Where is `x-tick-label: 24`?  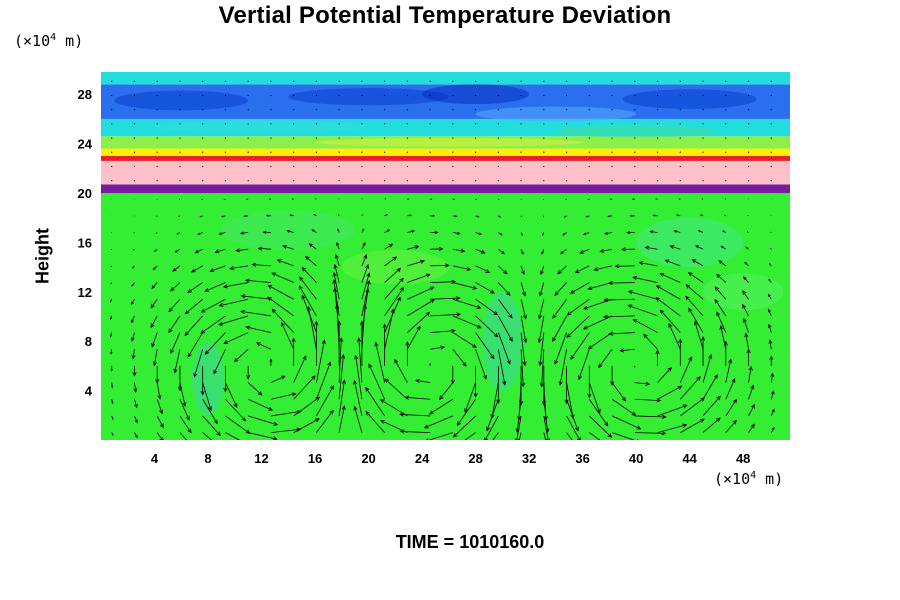
x-tick-label: 24 is located at coordinates (422, 458).